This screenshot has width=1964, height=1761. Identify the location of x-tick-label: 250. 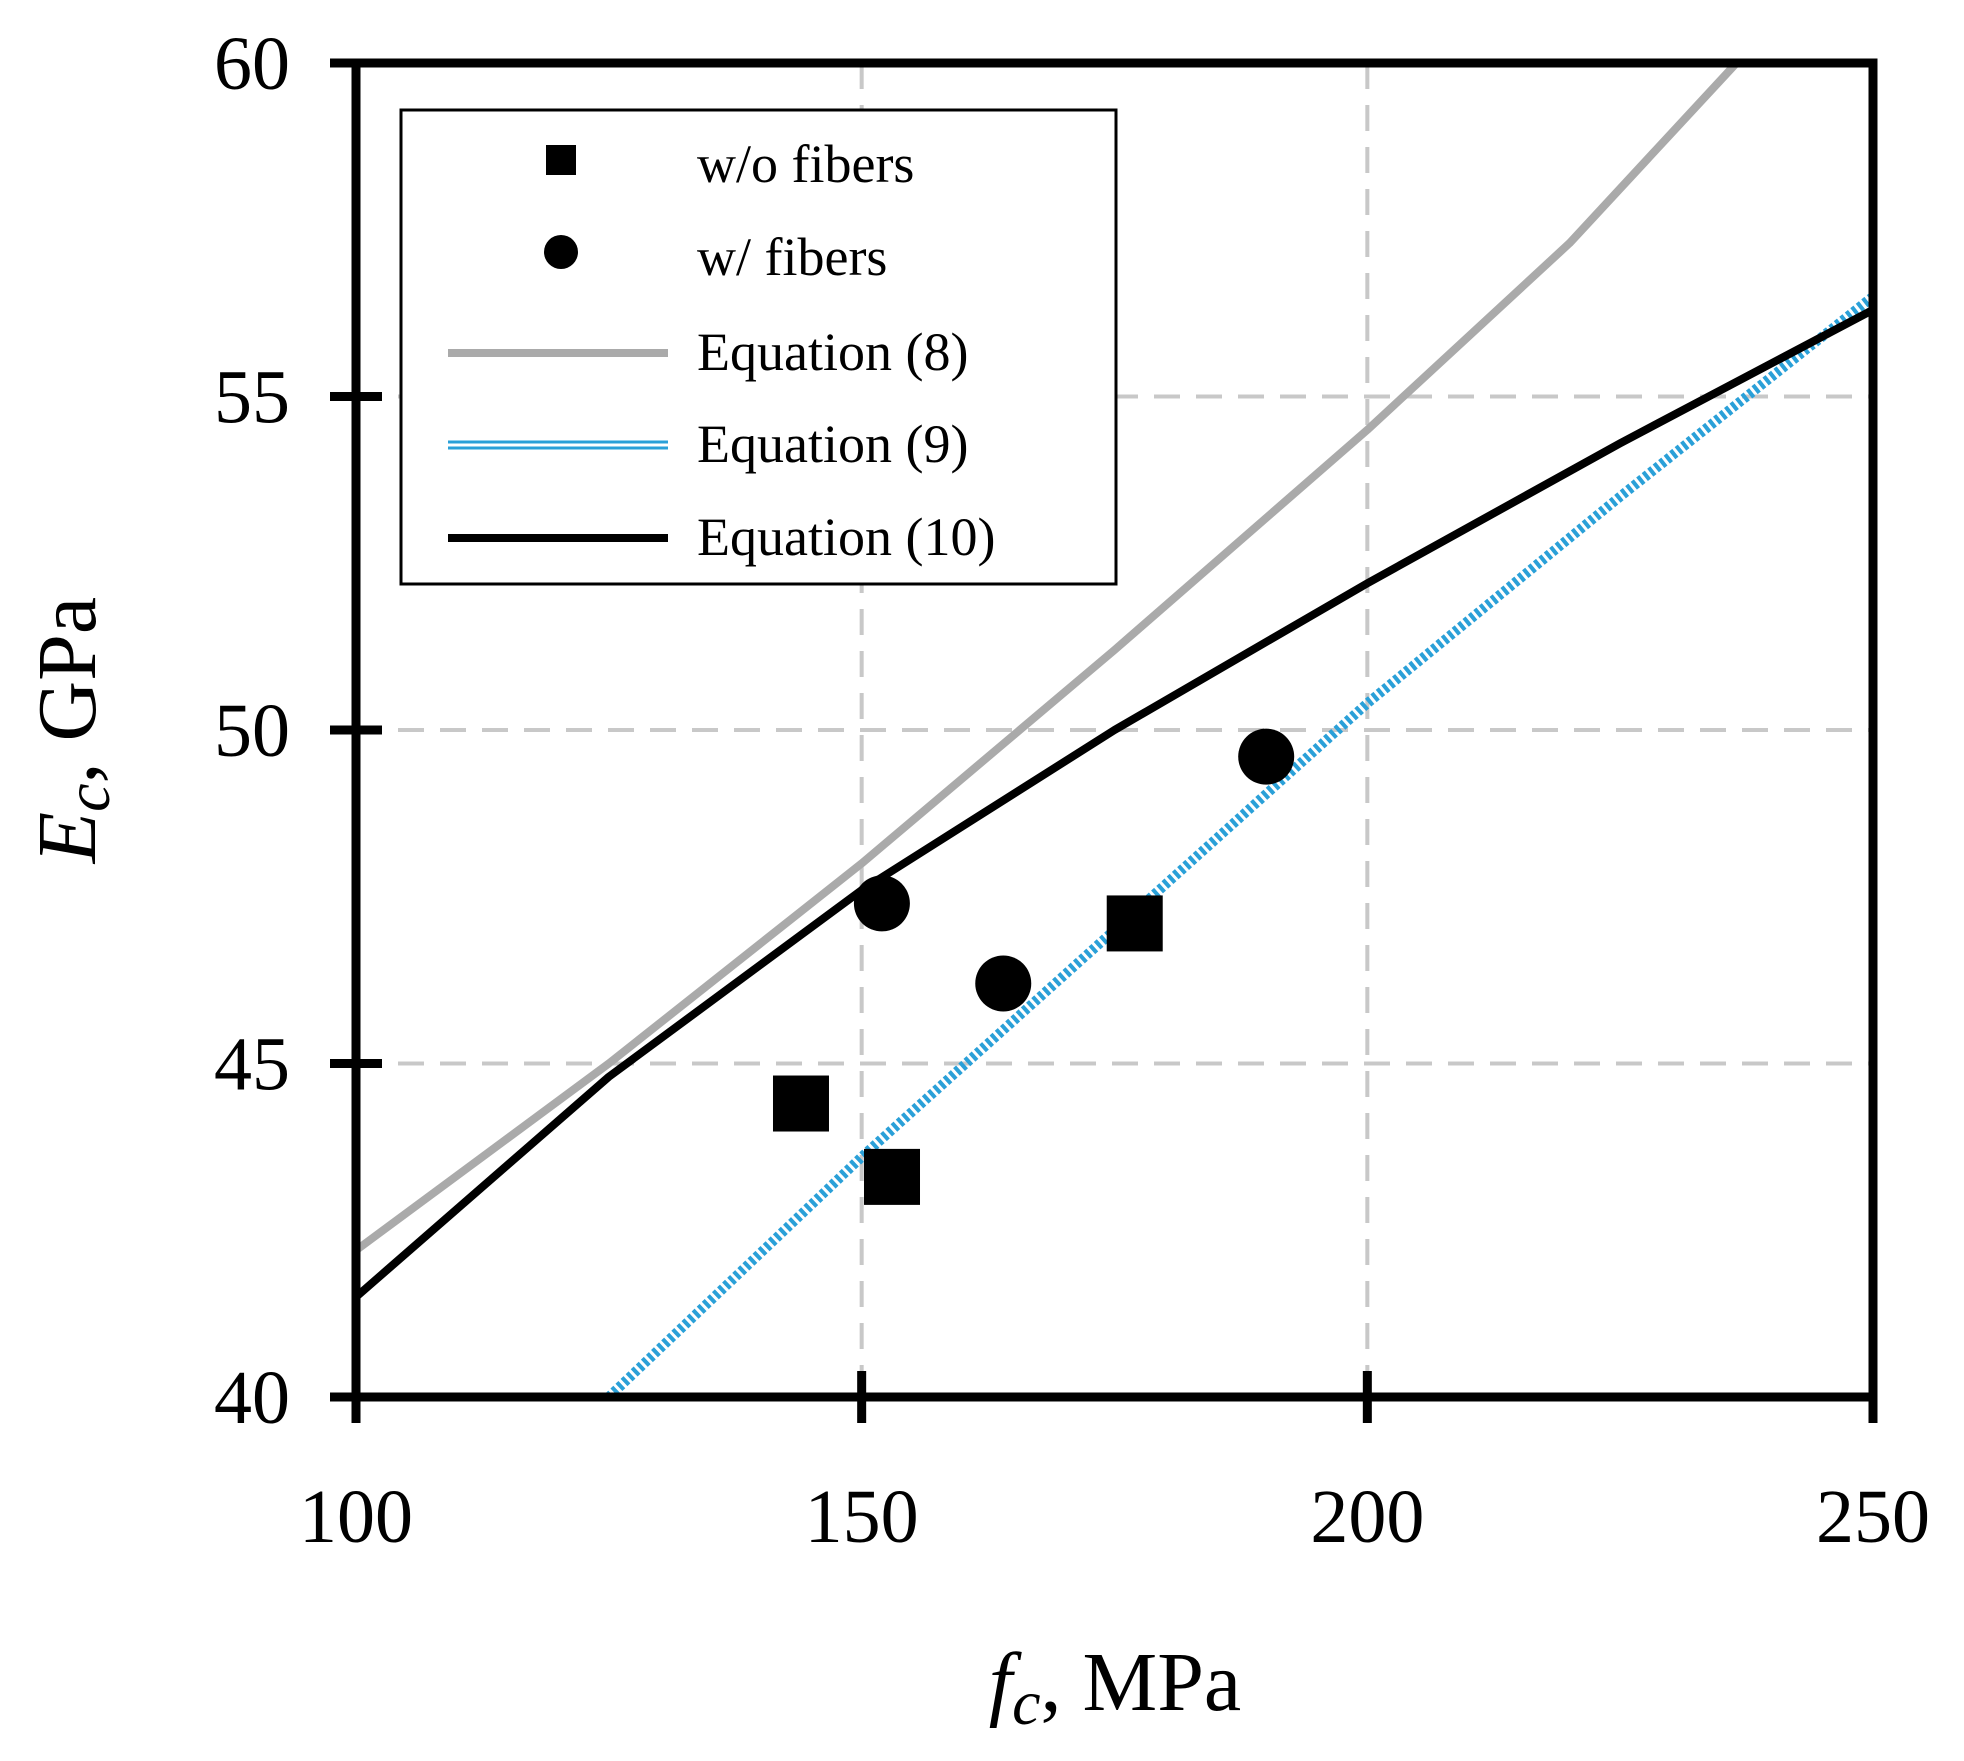
(1873, 1517).